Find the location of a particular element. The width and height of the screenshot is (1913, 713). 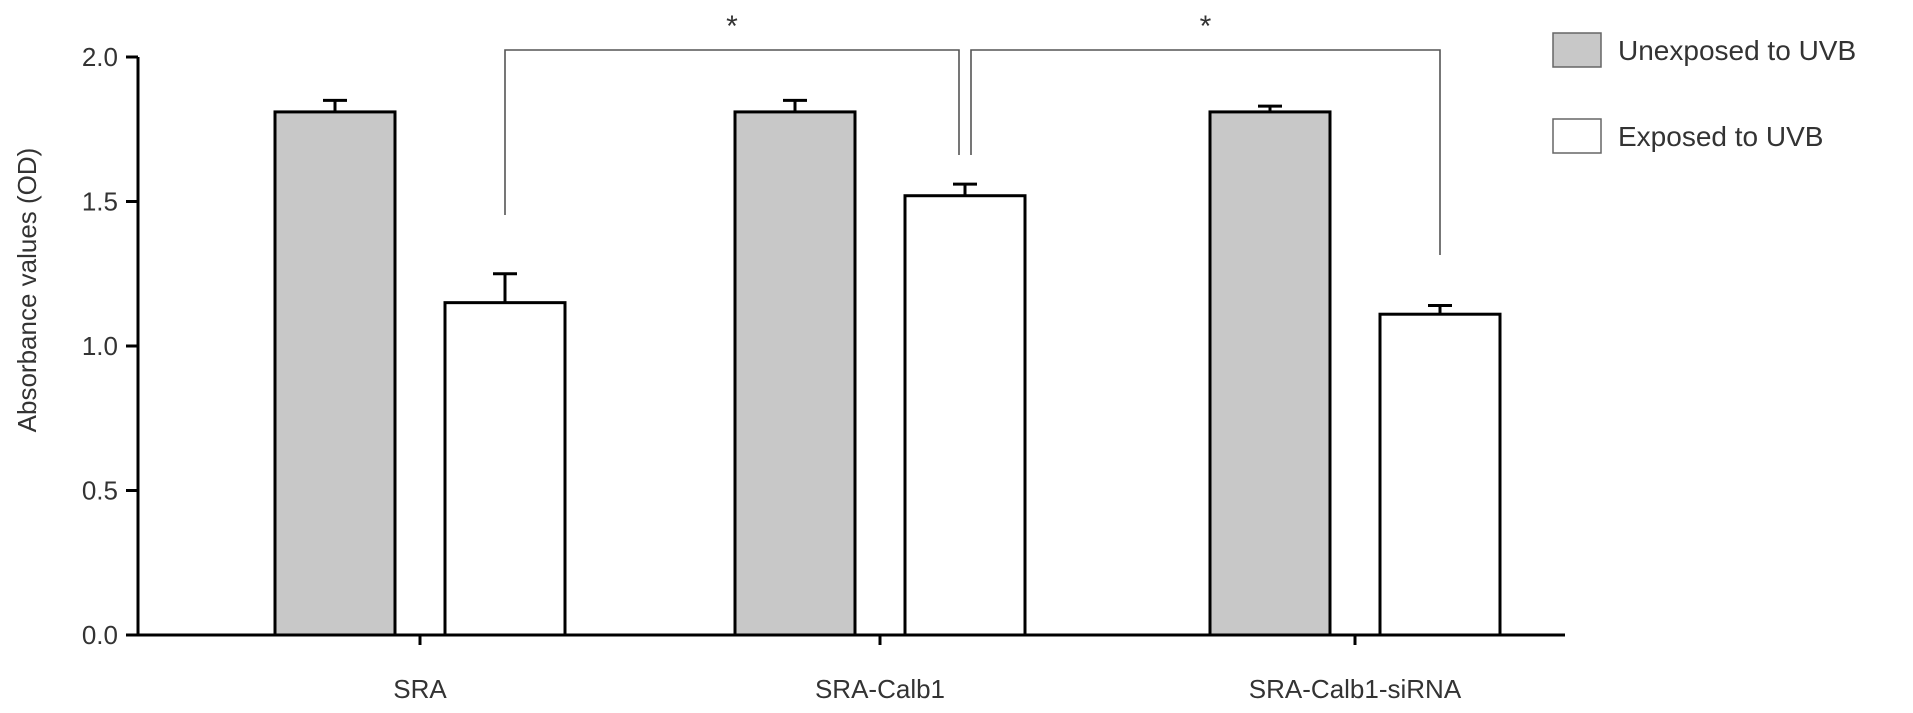

y-tick-label: 0.0 is located at coordinates (100, 635).